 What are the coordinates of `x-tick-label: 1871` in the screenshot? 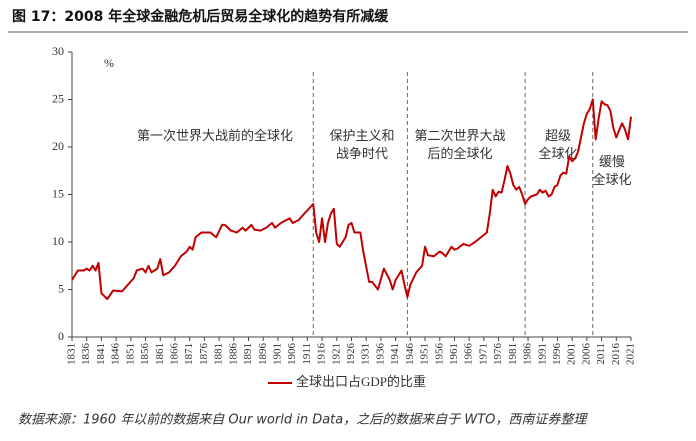 It's located at (189, 354).